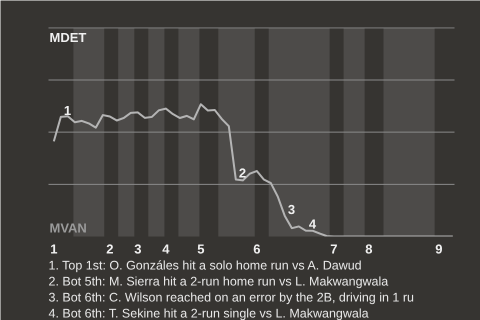 The height and width of the screenshot is (320, 480). I want to click on text: MDET, so click(68, 37).